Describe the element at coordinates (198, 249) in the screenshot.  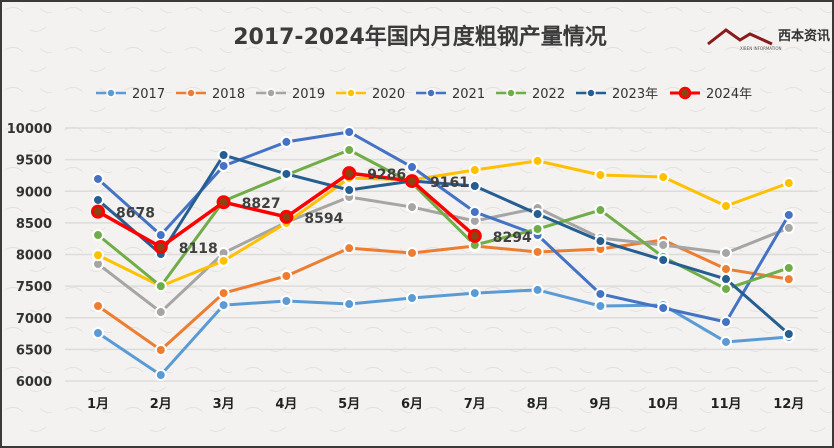
I see `data-label: 8118` at that location.